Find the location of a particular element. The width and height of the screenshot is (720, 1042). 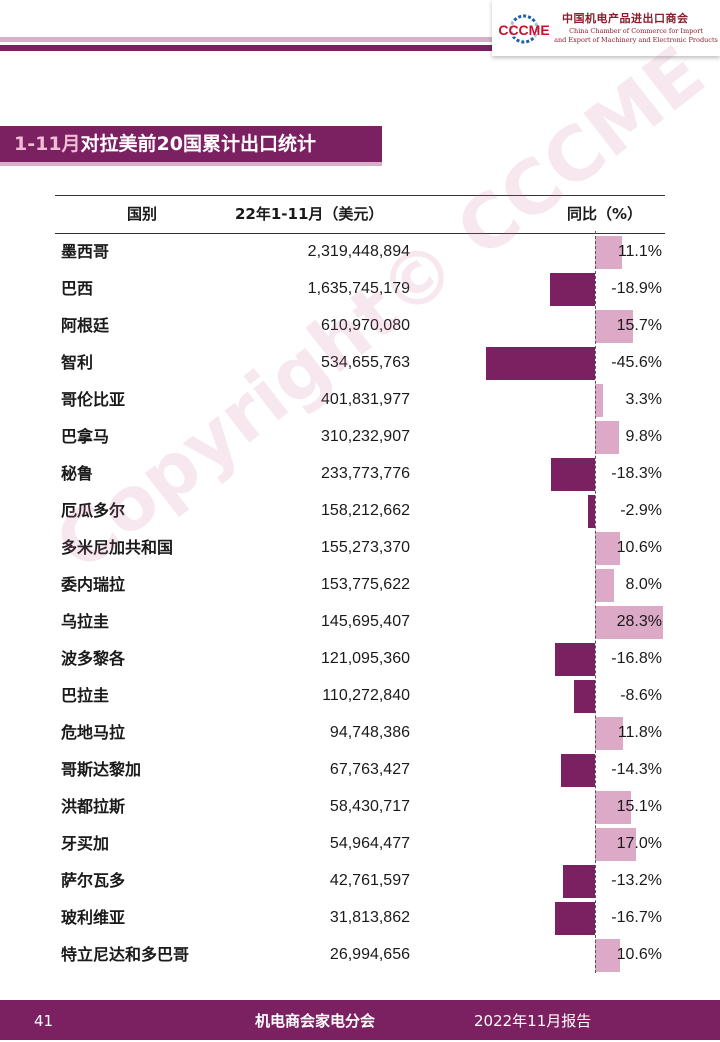

table-row: 多米尼加共和国 155,273,370 10.6% is located at coordinates (360, 547).